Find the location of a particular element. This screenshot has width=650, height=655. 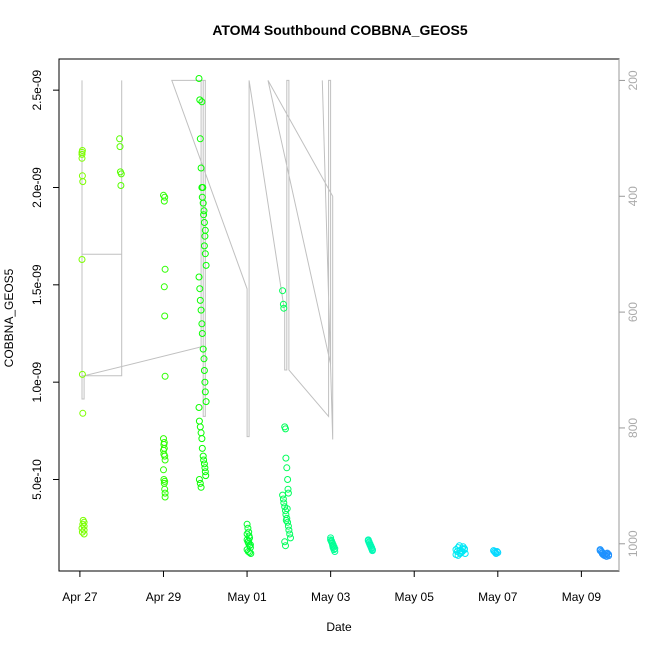

y-tick-label: 1.5e-09 is located at coordinates (37, 284).